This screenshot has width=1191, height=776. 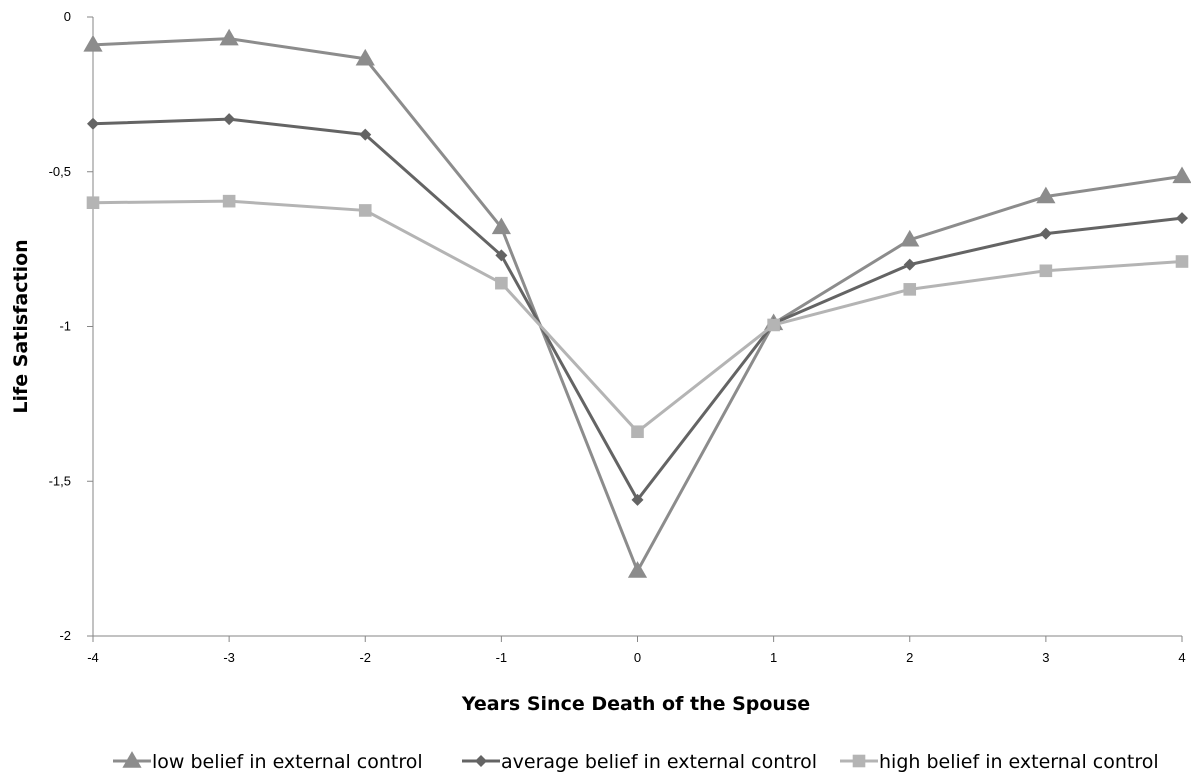 I want to click on x-tick-label: -4, so click(x=93, y=657).